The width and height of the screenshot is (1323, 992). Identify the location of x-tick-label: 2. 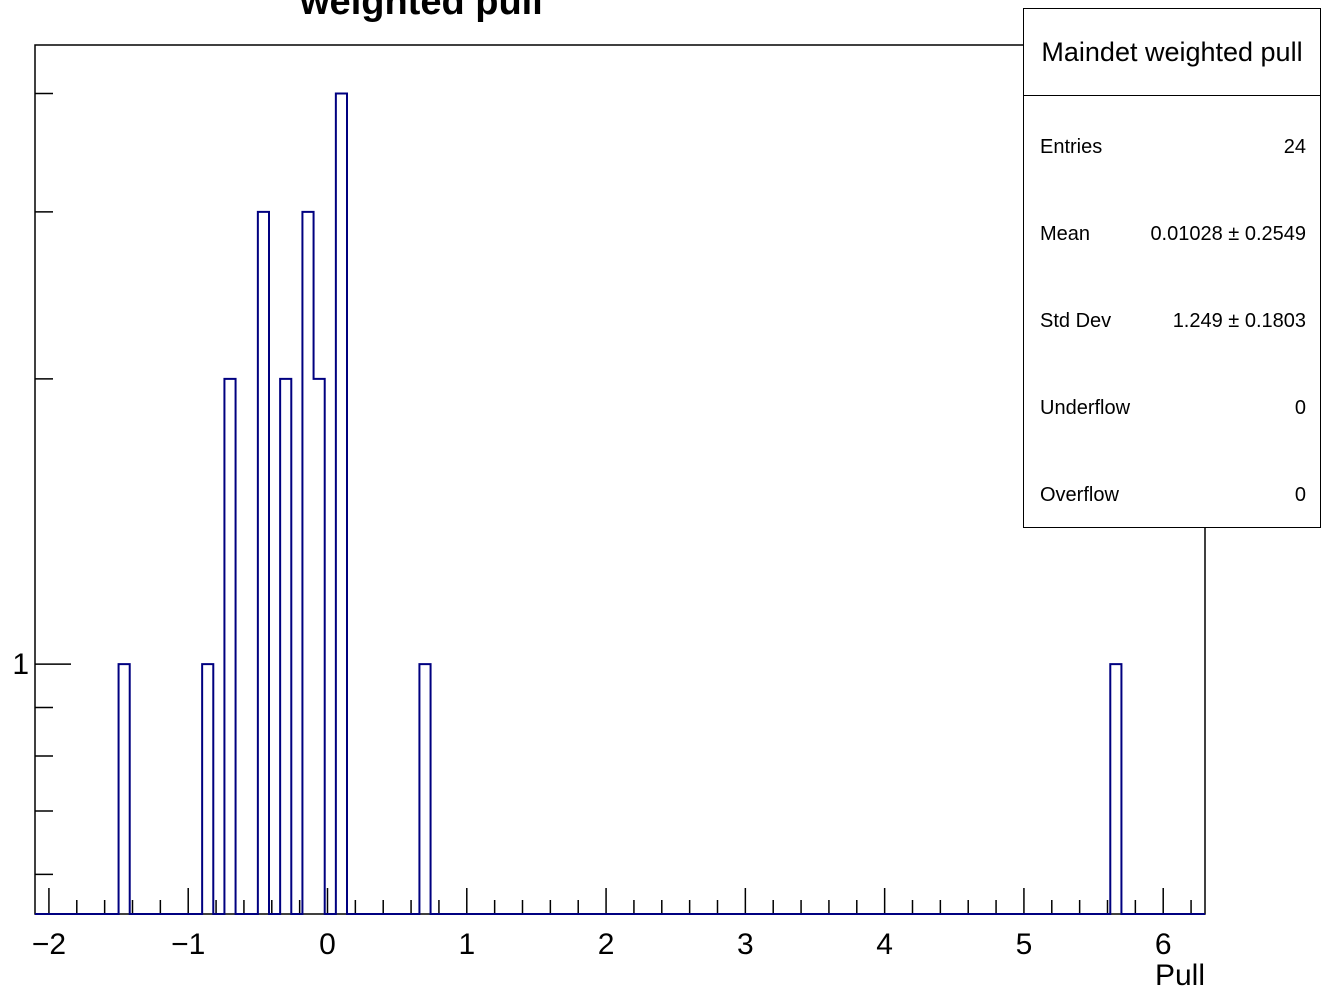
(606, 944).